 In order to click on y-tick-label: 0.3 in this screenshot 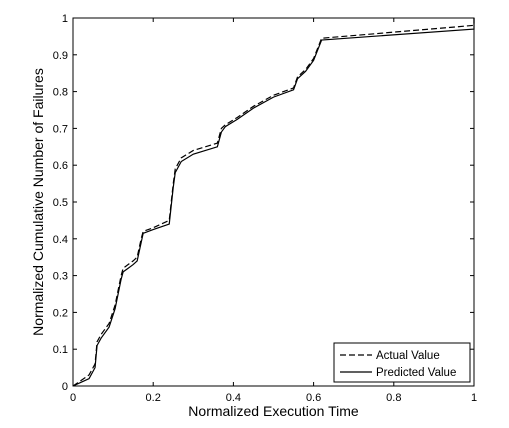, I will do `click(60, 277)`.